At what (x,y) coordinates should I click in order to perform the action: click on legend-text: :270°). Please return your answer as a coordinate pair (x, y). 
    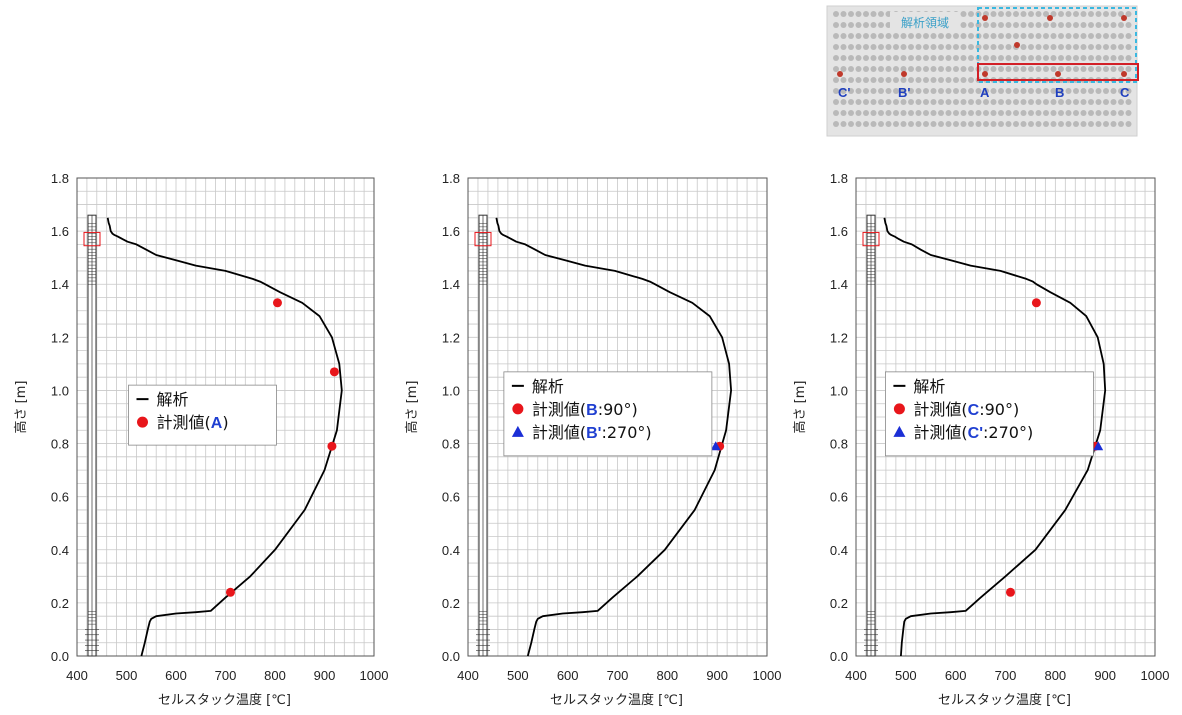
    Looking at the image, I should click on (626, 432).